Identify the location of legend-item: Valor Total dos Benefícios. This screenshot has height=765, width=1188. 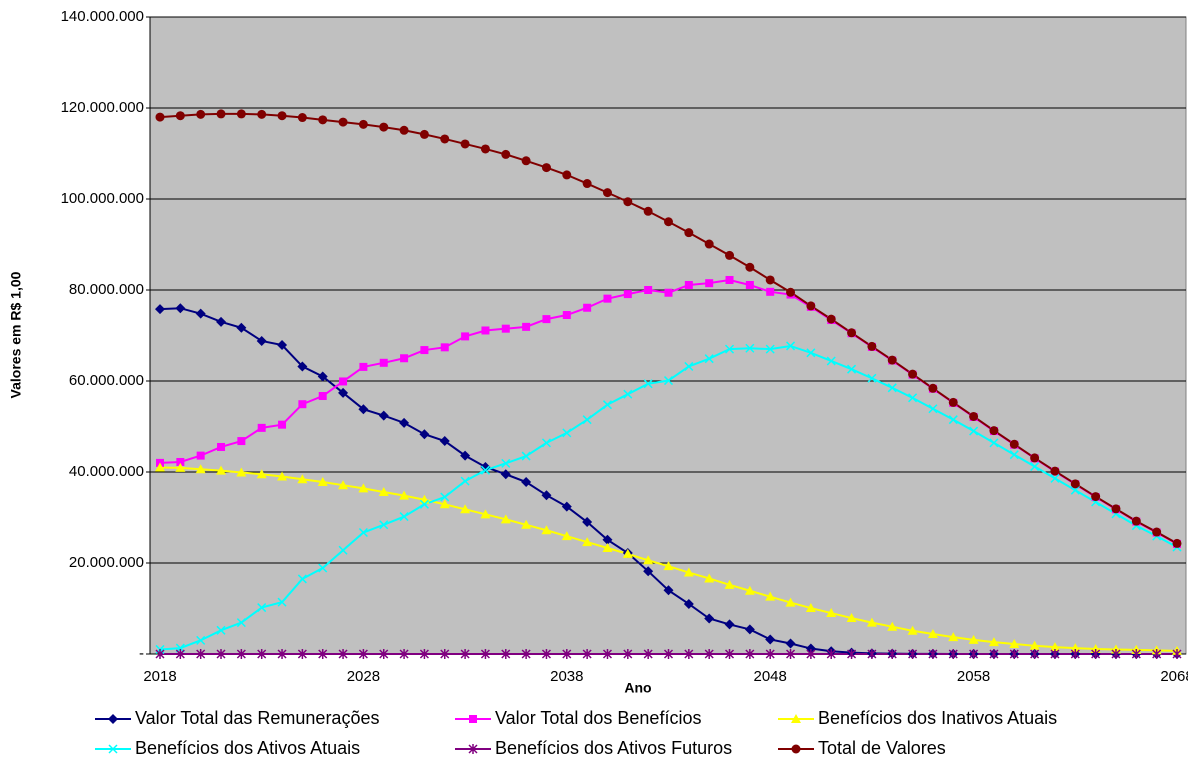
(578, 718).